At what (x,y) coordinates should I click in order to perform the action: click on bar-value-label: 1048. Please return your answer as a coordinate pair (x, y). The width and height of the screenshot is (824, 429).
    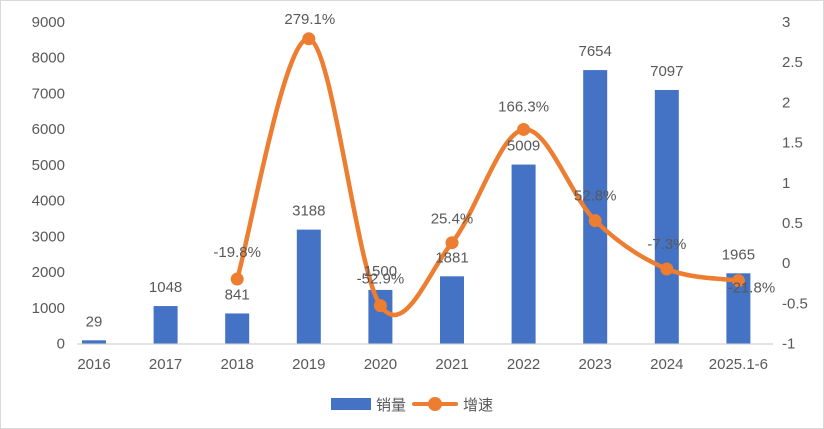
    Looking at the image, I should click on (165, 287).